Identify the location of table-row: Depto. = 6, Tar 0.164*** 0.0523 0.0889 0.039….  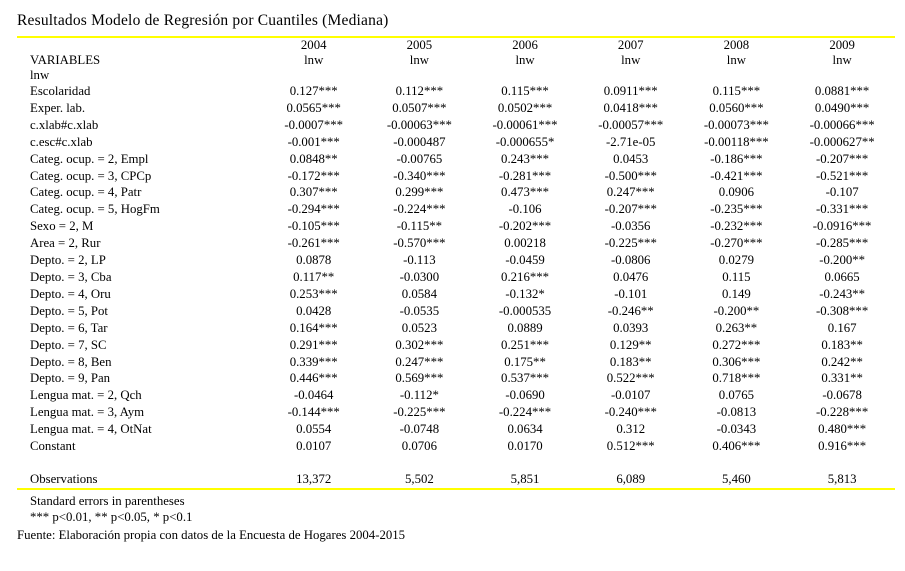
(456, 328).